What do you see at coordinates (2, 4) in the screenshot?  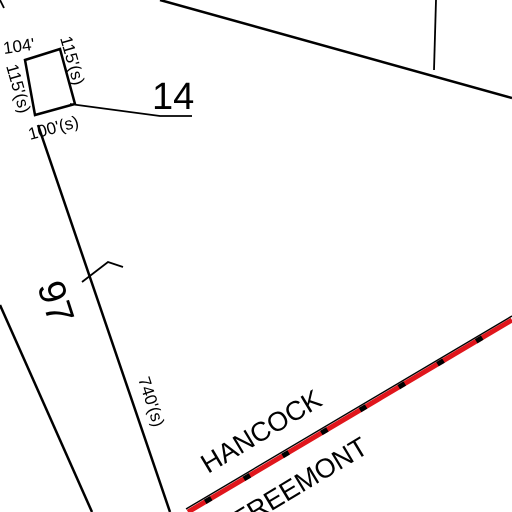 I see `left-edge-stub` at bounding box center [2, 4].